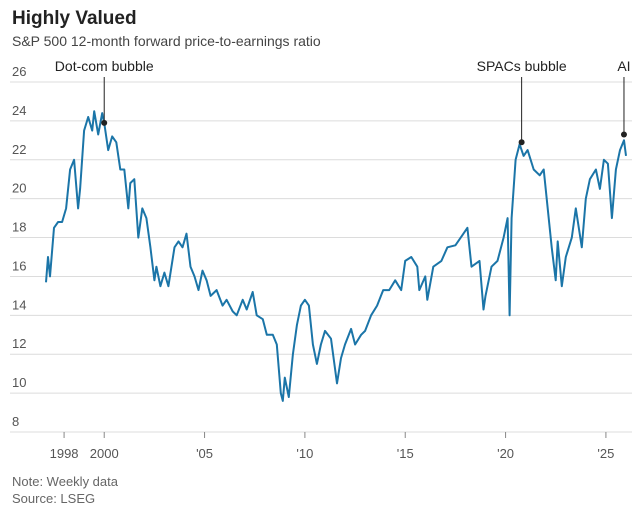 This screenshot has width=644, height=522. I want to click on annotation-label: Dot-com bubble, so click(104, 66).